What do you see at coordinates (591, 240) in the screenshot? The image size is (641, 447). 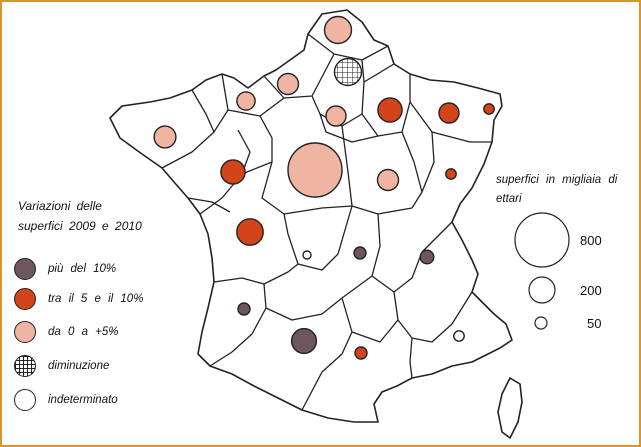 I see `size-label-800: 800` at bounding box center [591, 240].